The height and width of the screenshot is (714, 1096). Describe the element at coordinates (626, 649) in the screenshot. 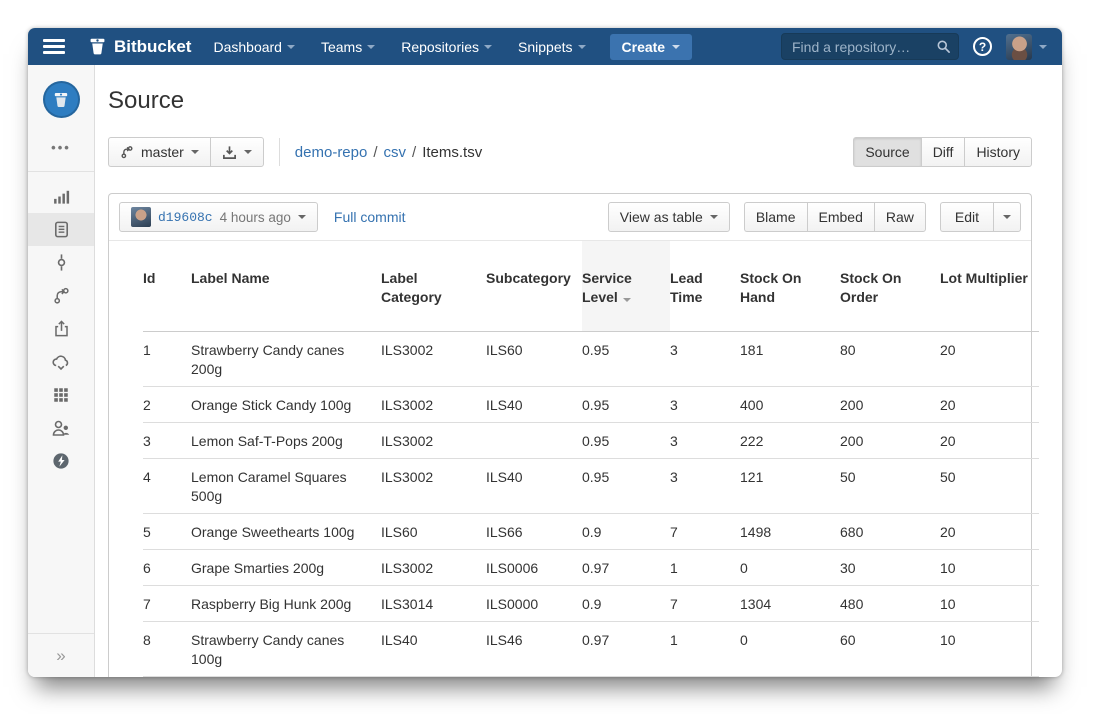

I see `table-cell: 0.97` at that location.